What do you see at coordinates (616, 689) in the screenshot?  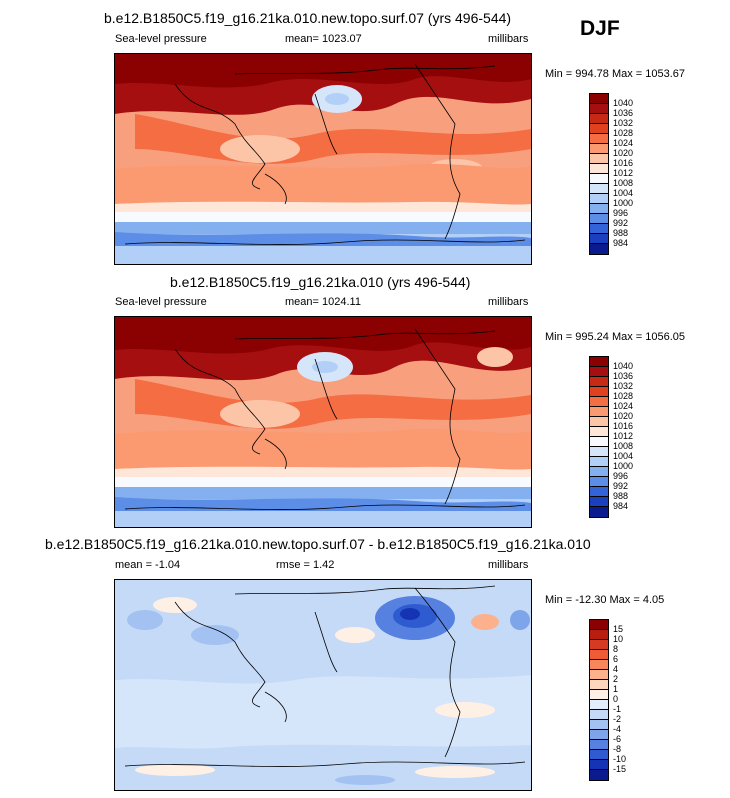 I see `colorbar-tick-label: 1` at bounding box center [616, 689].